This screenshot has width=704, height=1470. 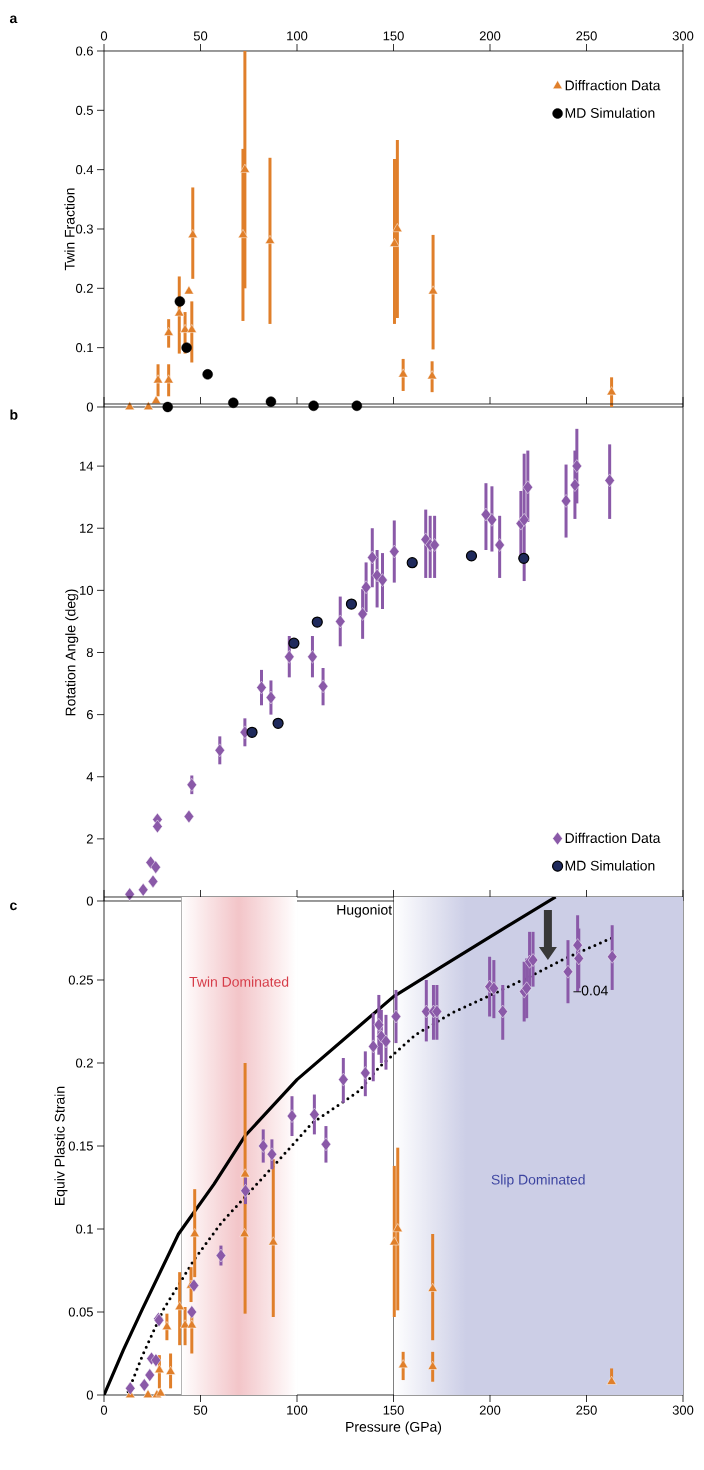 I want to click on y-axis-title: Equiv Plastic Strain, so click(x=61, y=1145).